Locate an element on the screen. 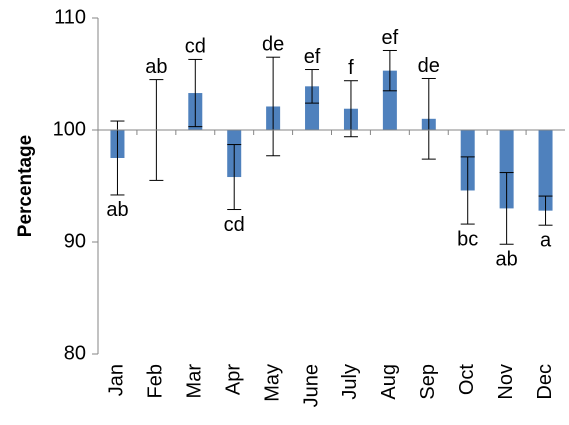 This screenshot has width=569, height=425. significance-letter: f is located at coordinates (351, 68).